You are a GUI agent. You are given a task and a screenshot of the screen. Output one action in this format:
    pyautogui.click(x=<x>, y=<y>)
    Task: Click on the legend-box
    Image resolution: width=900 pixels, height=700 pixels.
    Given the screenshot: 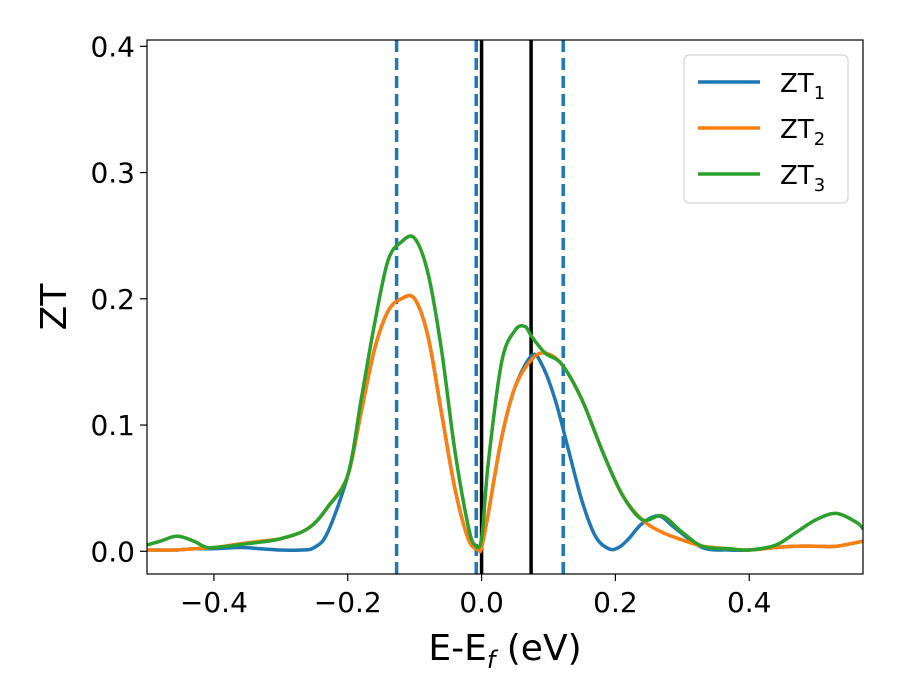 What is the action you would take?
    pyautogui.click(x=766, y=129)
    